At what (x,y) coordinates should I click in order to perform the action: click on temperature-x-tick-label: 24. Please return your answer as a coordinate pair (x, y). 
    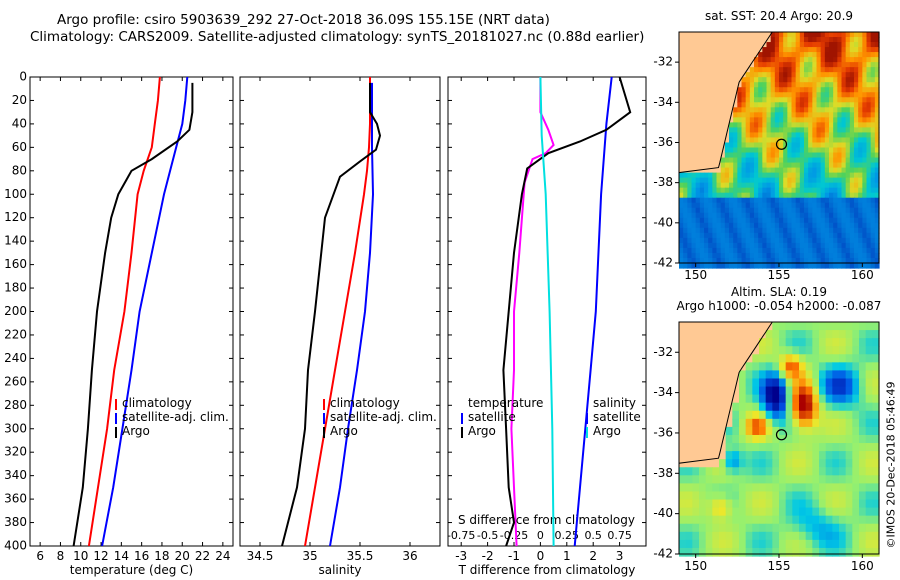
    Looking at the image, I should click on (222, 556).